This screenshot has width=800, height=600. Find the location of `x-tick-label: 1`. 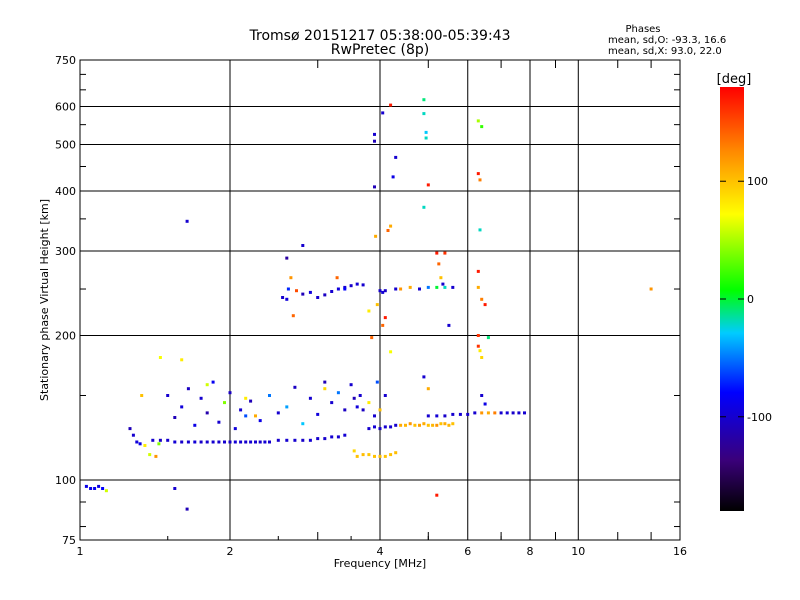

x-tick-label: 1 is located at coordinates (80, 551).